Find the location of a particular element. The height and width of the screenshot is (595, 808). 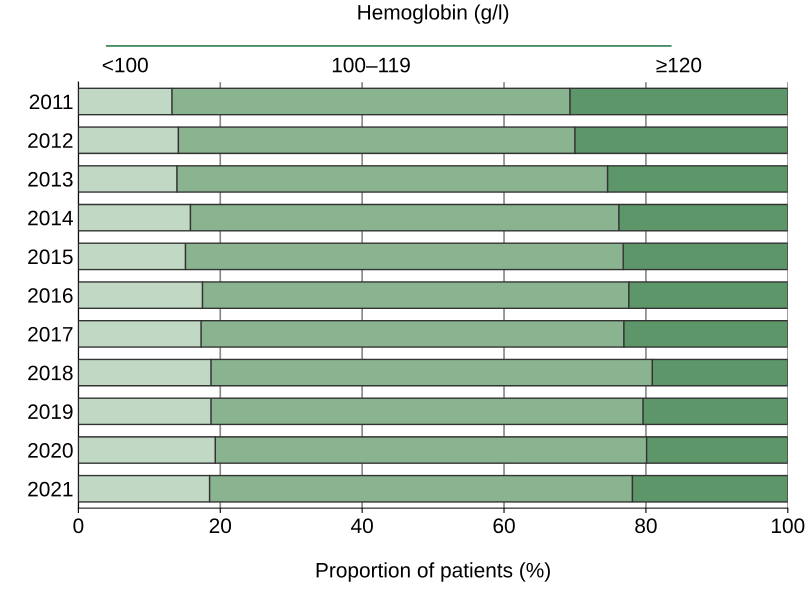

y-tick-label: 2020 is located at coordinates (50, 450).